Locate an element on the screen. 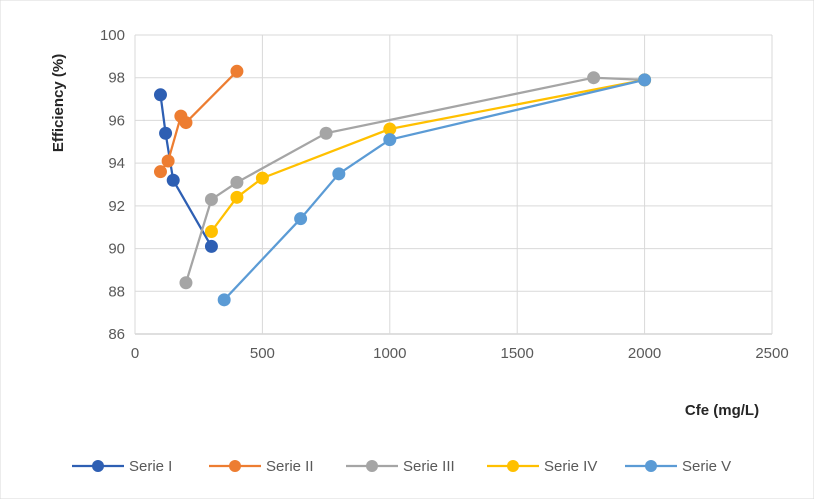 This screenshot has height=499, width=814. legend-label: Serie IV is located at coordinates (570, 466).